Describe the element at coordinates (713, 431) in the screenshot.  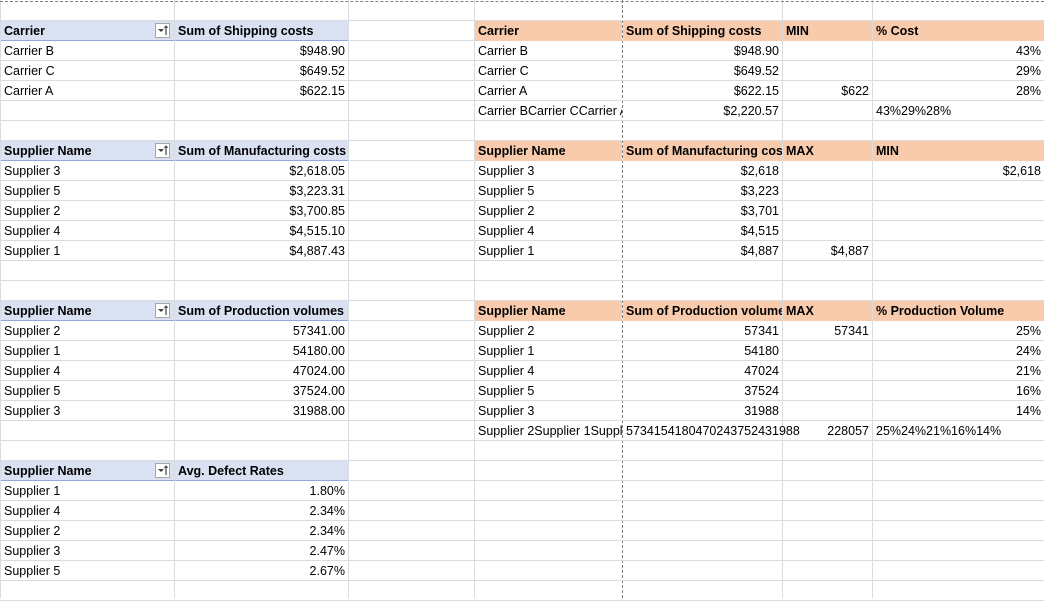
I see `summary-cell: 5734154180470243752431988` at that location.